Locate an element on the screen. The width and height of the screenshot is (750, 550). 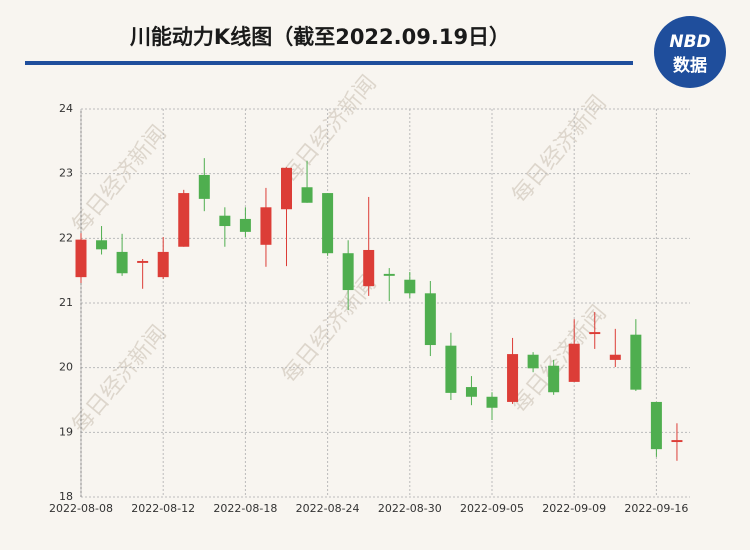
x-tick-label: 2022-08-24 is located at coordinates (328, 508).